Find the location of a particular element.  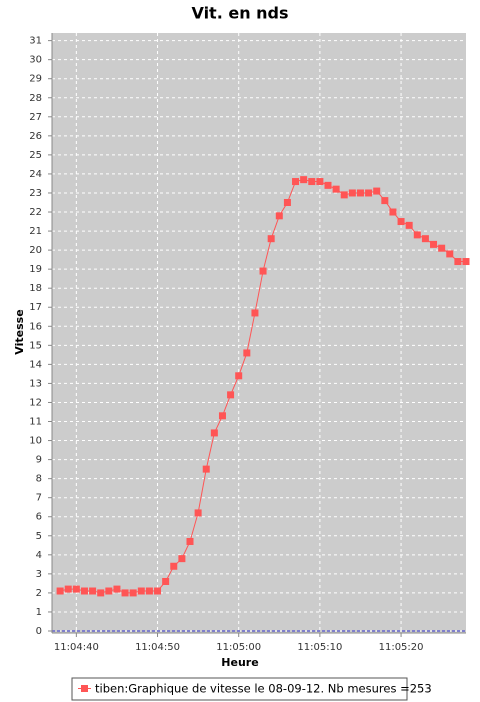

legend-box is located at coordinates (239, 689).